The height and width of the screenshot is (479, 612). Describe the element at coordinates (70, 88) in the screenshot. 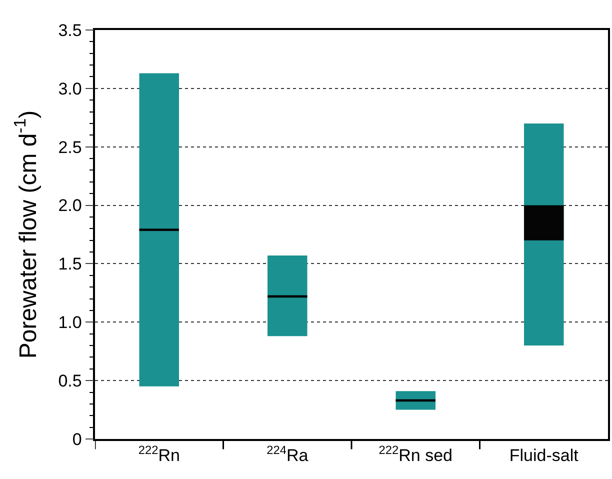

I see `y-tick-label: 3.0` at that location.